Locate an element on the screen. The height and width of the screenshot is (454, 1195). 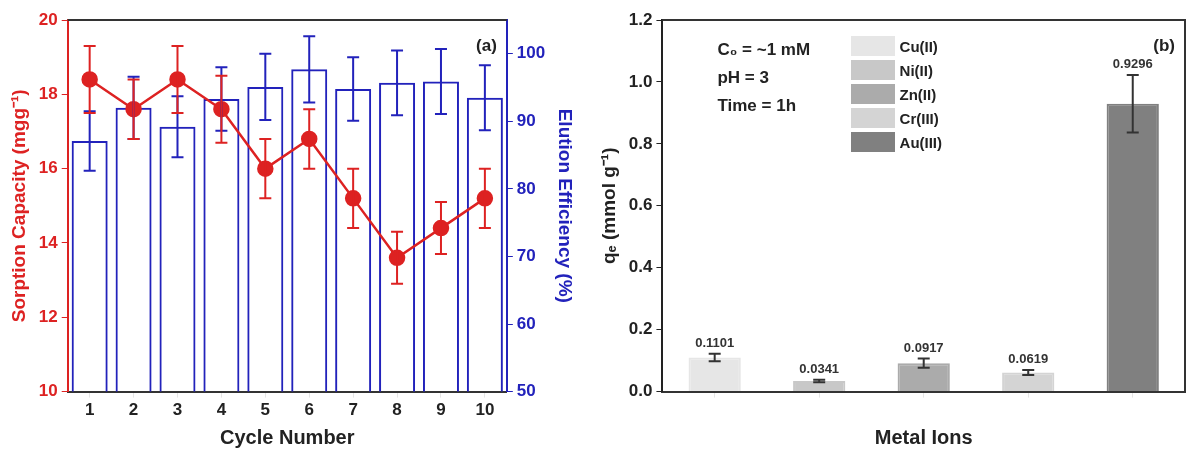
y-tick-label: 18 is located at coordinates (48, 94).